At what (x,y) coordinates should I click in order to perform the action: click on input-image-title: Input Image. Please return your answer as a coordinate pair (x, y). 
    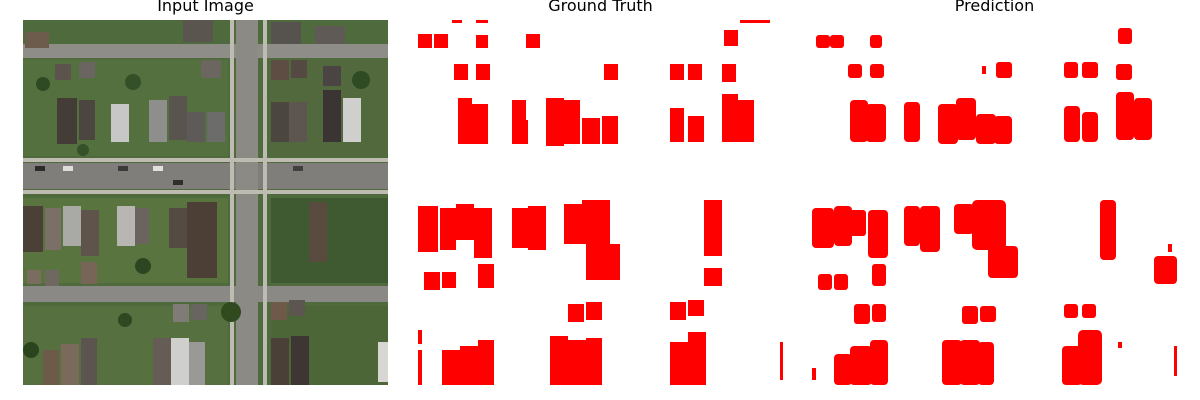
    Looking at the image, I should click on (205, 7).